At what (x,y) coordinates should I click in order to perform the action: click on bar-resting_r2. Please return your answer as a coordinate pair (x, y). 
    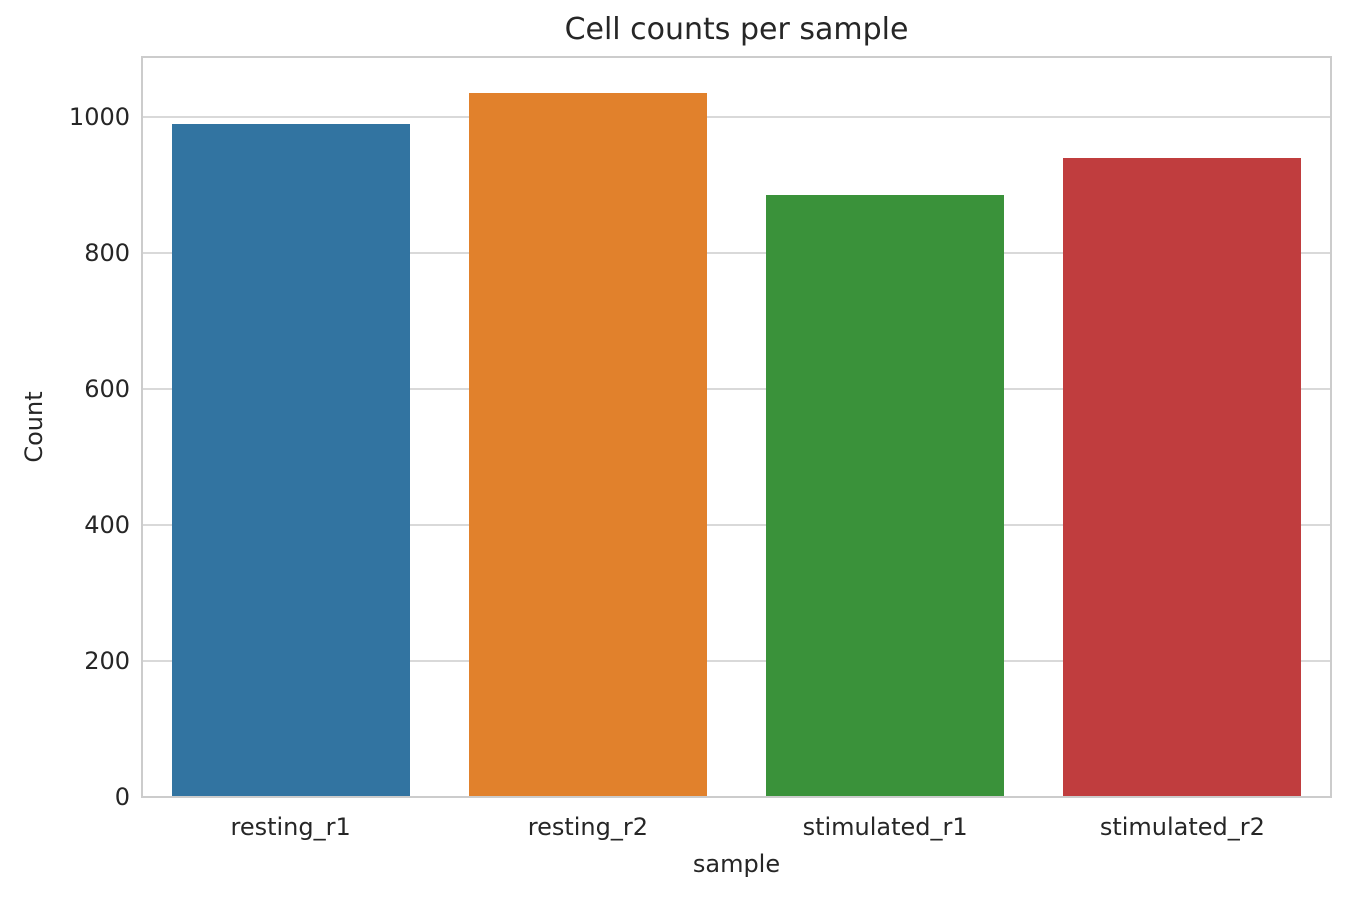
    Looking at the image, I should click on (587, 445).